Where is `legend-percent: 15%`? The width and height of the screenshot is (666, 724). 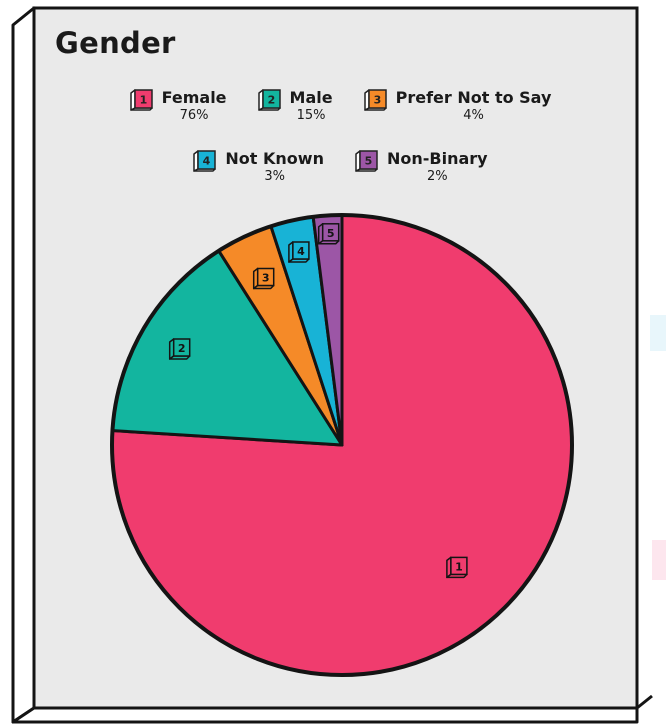
legend-percent: 15% is located at coordinates (311, 115).